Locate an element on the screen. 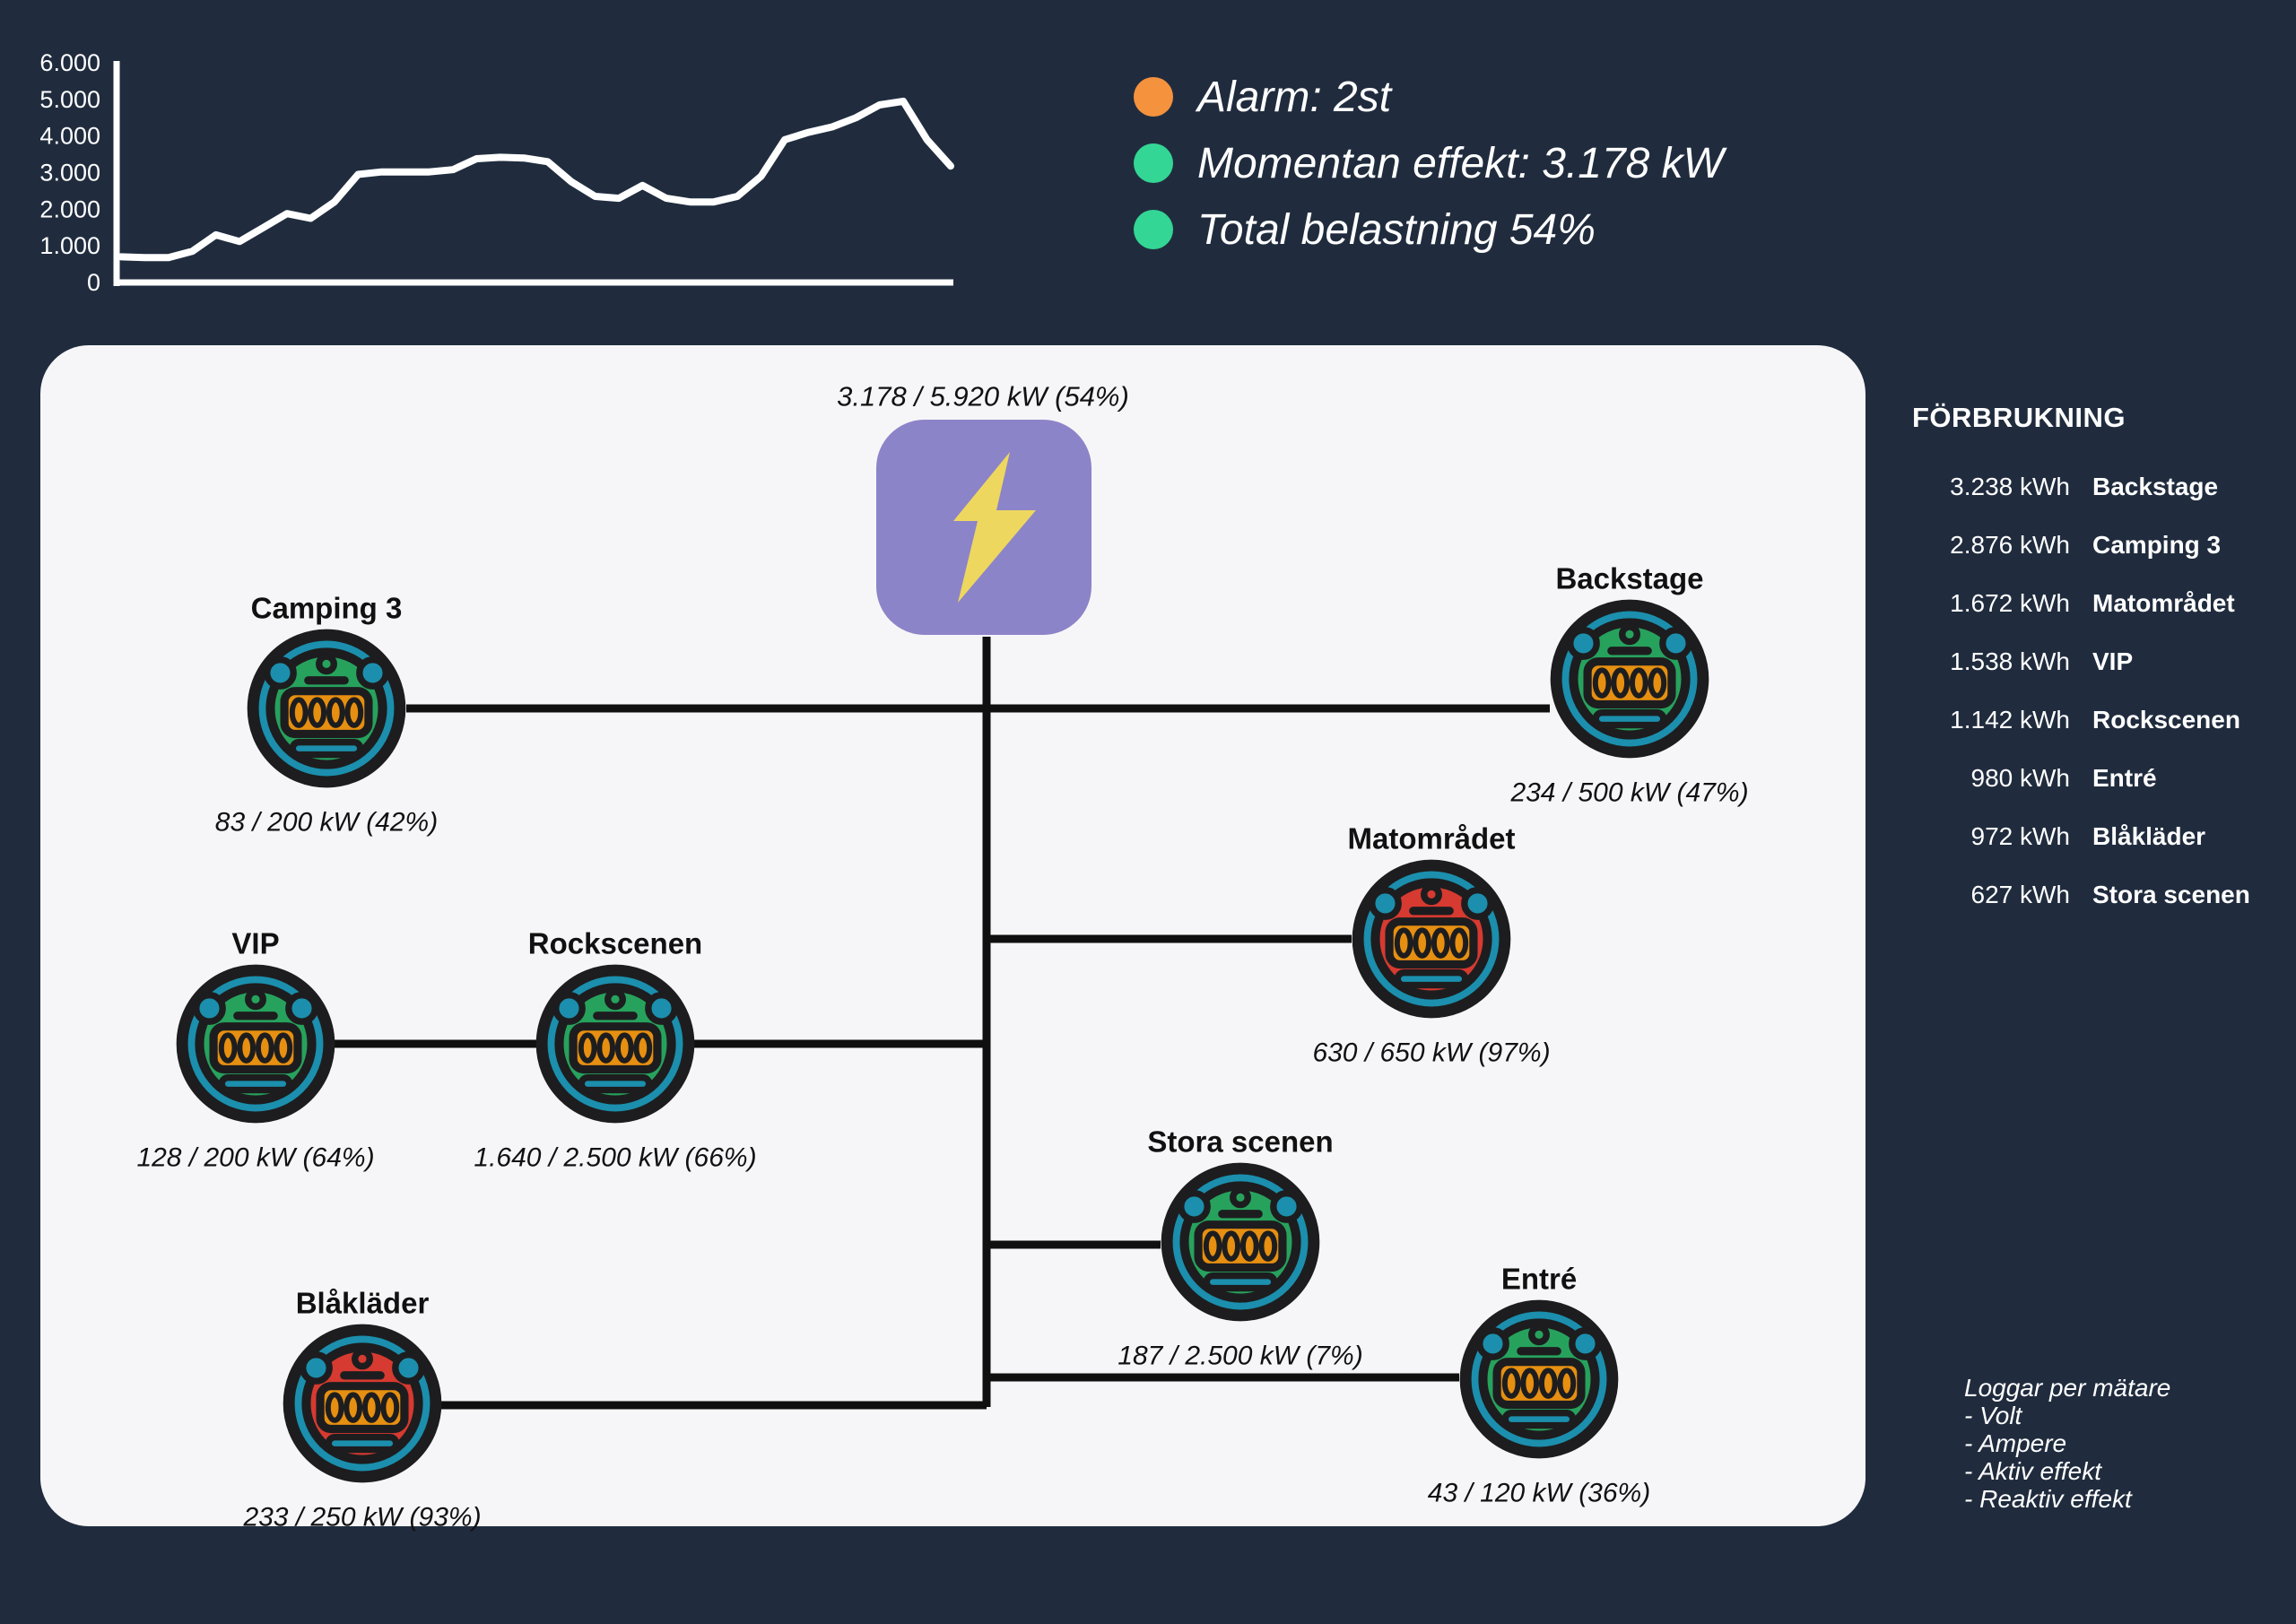 The width and height of the screenshot is (2296, 1624). meter-name-label: VIP is located at coordinates (255, 943).